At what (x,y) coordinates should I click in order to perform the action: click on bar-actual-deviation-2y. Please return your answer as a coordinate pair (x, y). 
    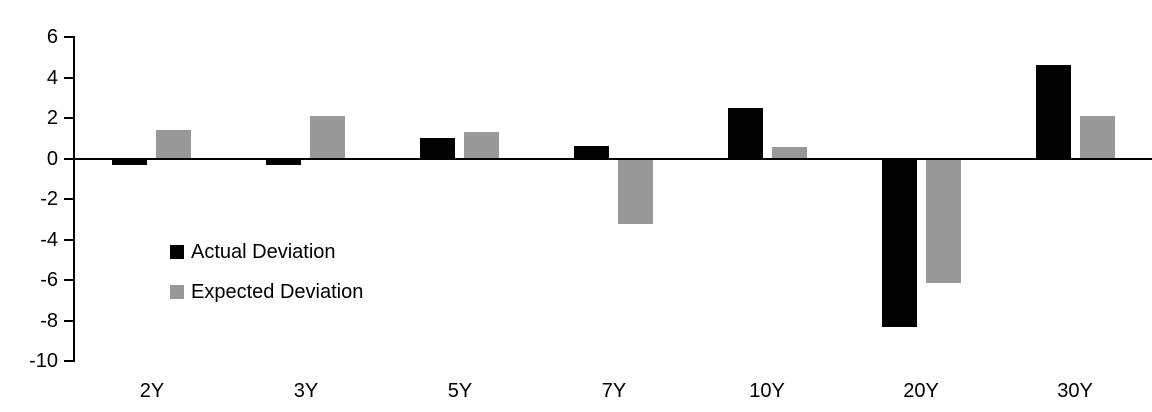
    Looking at the image, I should click on (129, 162).